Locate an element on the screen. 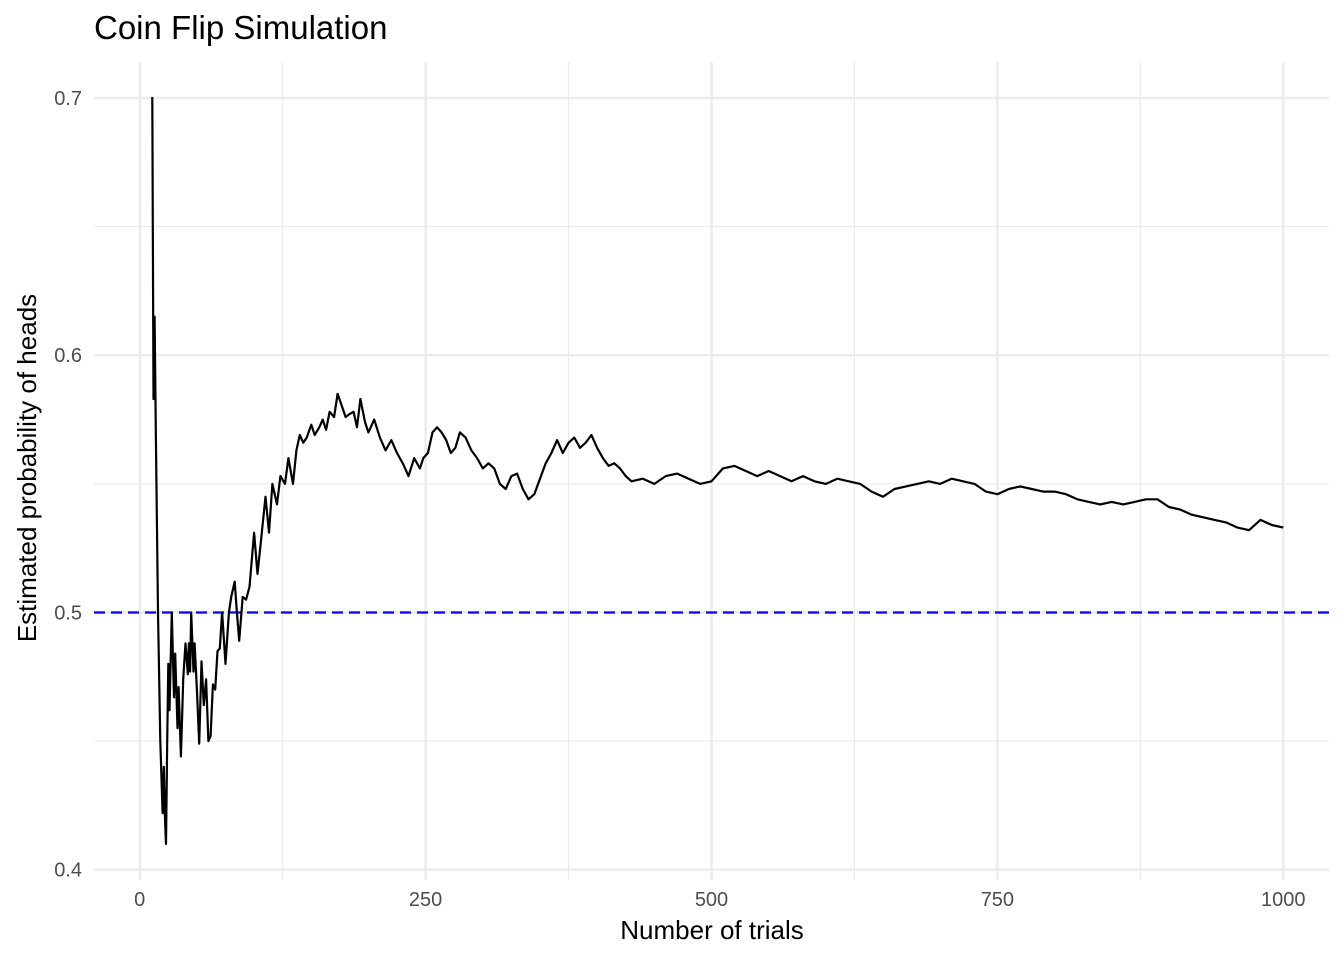 This screenshot has width=1344, height=960. y-tick-labels: 0.4 0.5 0.6 0.7 is located at coordinates (68, 485).